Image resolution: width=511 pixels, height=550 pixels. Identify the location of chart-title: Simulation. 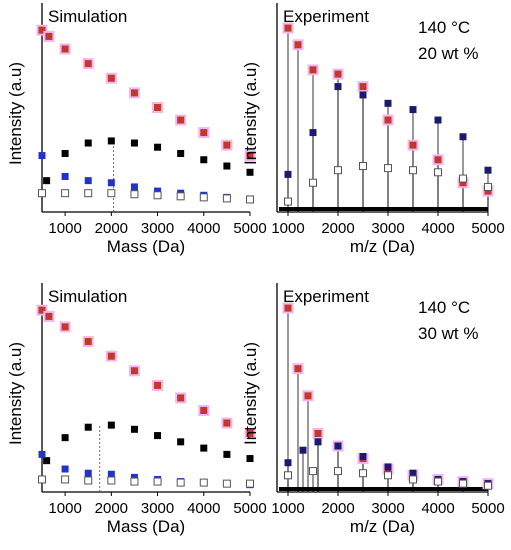
(87, 16).